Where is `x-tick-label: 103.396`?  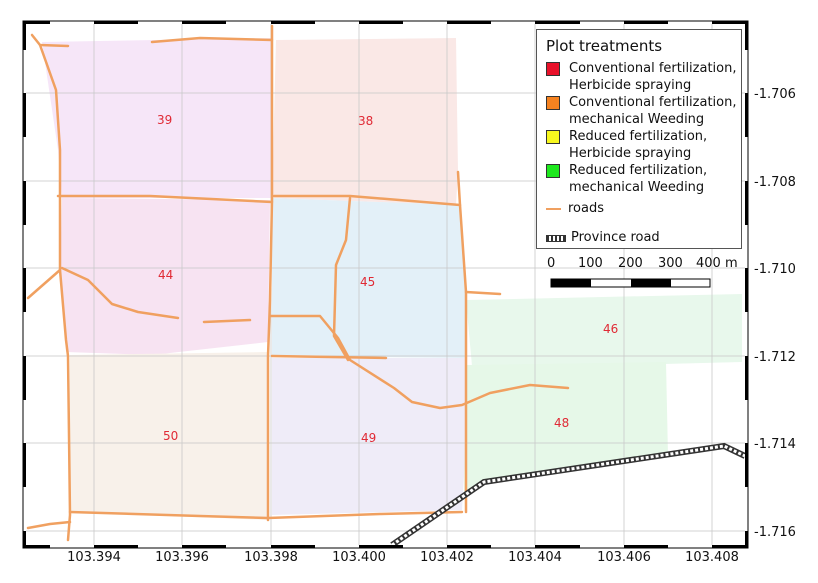 x-tick-label: 103.396 is located at coordinates (182, 557).